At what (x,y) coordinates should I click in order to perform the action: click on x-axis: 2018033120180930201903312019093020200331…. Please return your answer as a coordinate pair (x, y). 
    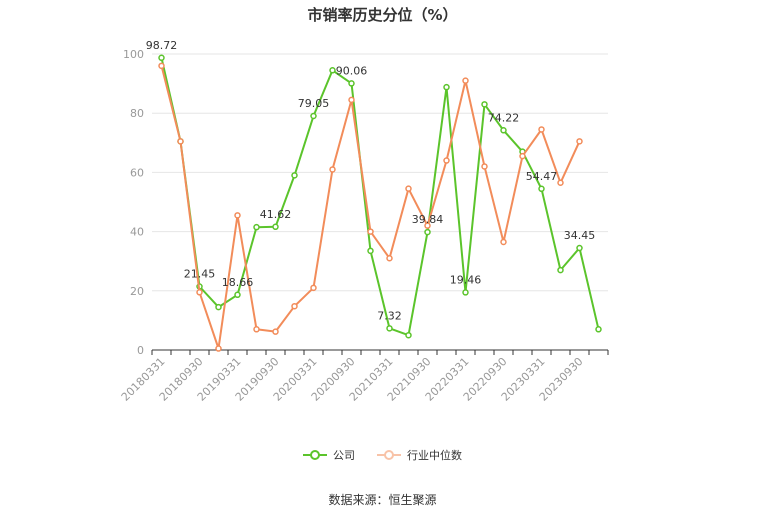
    Looking at the image, I should click on (364, 376).